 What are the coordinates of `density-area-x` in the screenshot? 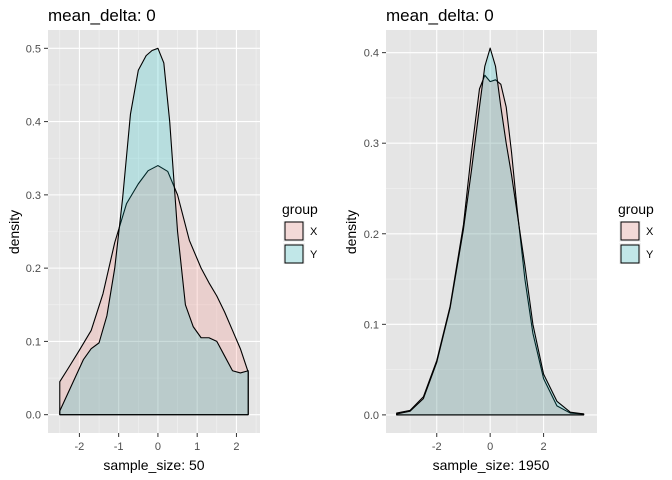 It's located at (154, 290).